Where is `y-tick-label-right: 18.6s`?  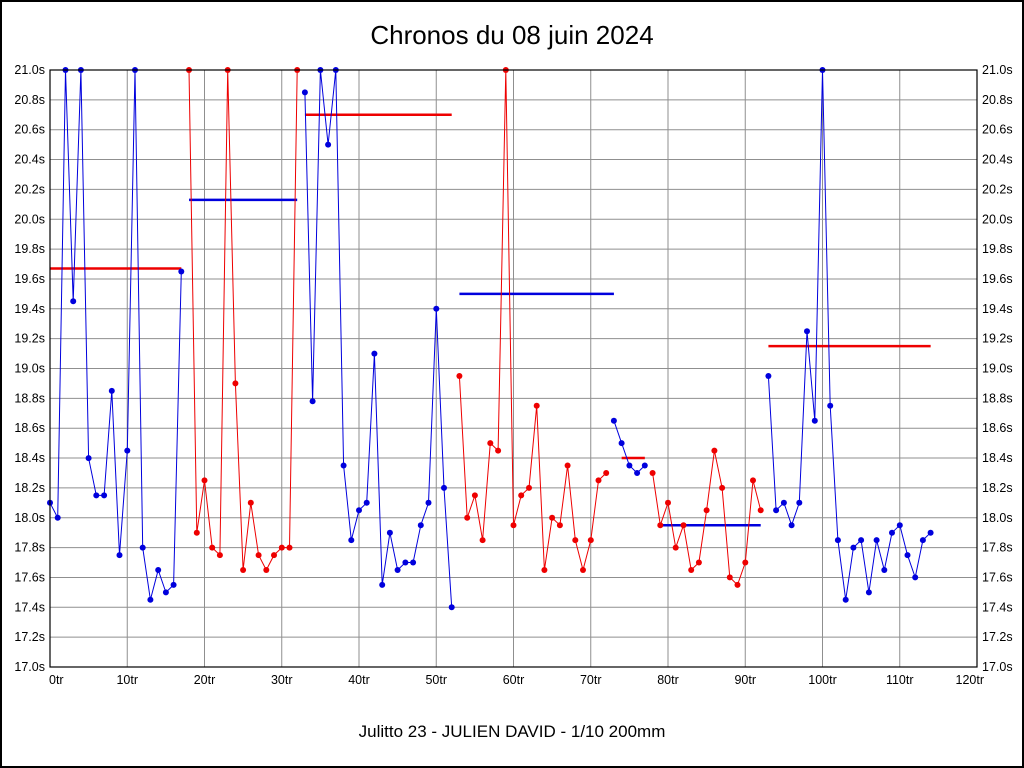 y-tick-label-right: 18.6s is located at coordinates (997, 428).